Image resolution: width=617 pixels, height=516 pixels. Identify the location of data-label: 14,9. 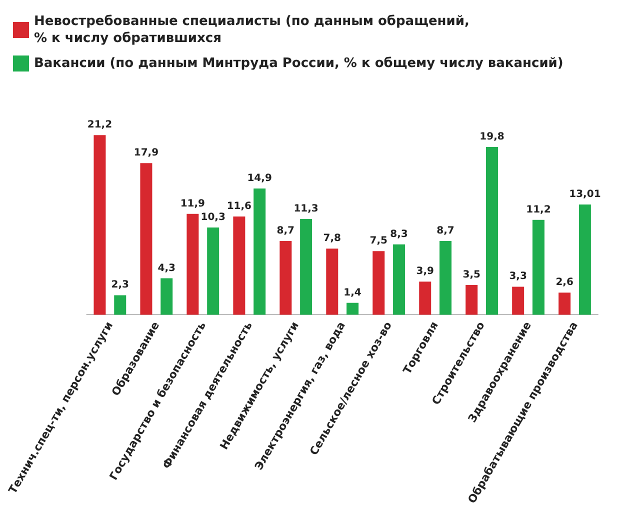
(259, 178).